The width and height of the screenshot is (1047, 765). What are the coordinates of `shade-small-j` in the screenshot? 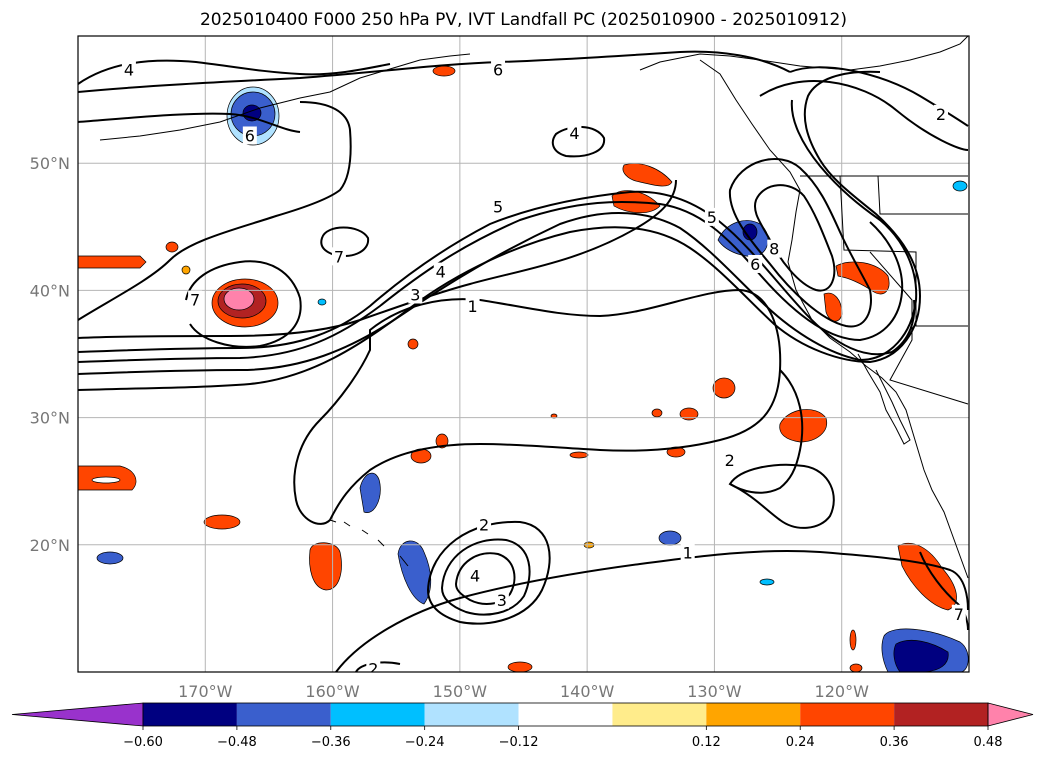 It's located at (222, 522).